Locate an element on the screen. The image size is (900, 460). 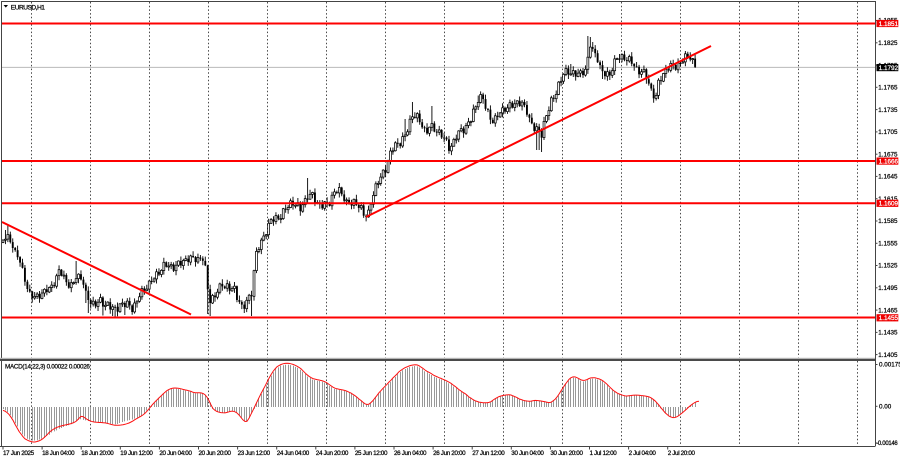
svg-text: 18 Jun 04:00 is located at coordinates (58, 453).